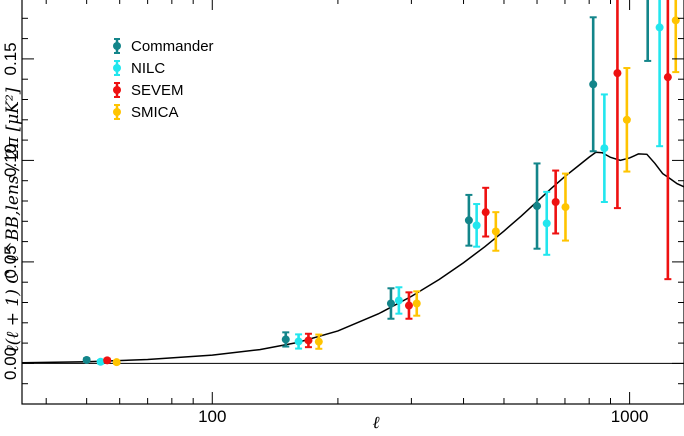  I want to click on legend-commander-label: Commander, so click(172, 46).